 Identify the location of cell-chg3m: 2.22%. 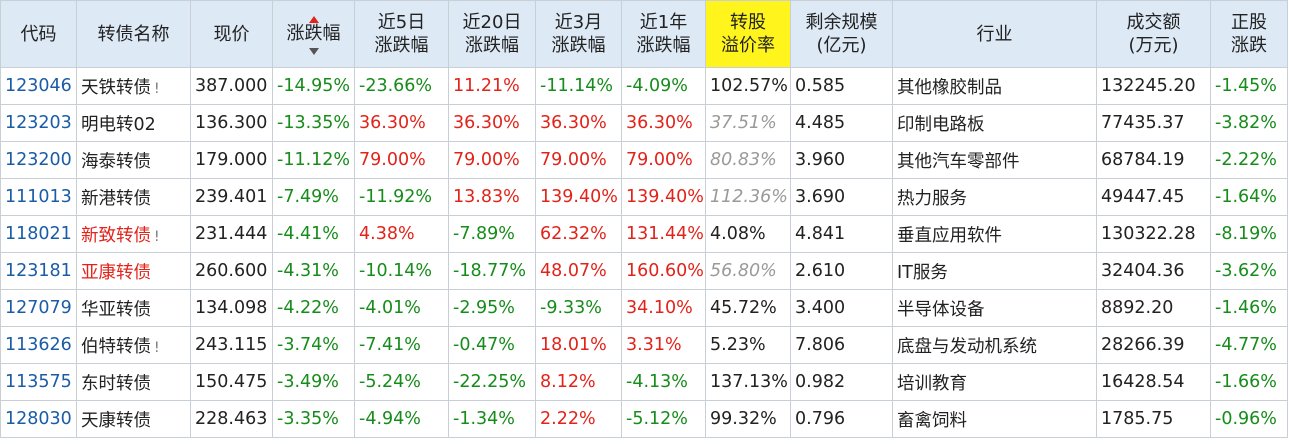
(578, 419).